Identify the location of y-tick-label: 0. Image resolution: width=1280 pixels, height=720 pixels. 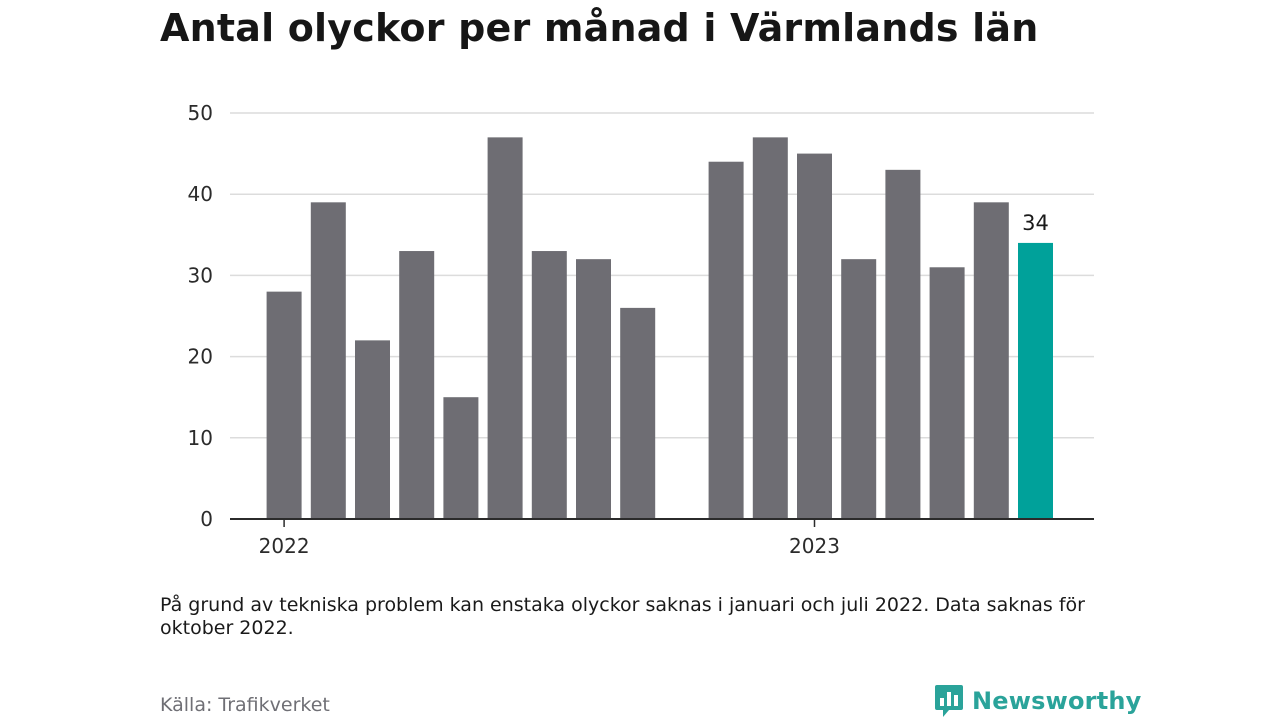
(206, 519).